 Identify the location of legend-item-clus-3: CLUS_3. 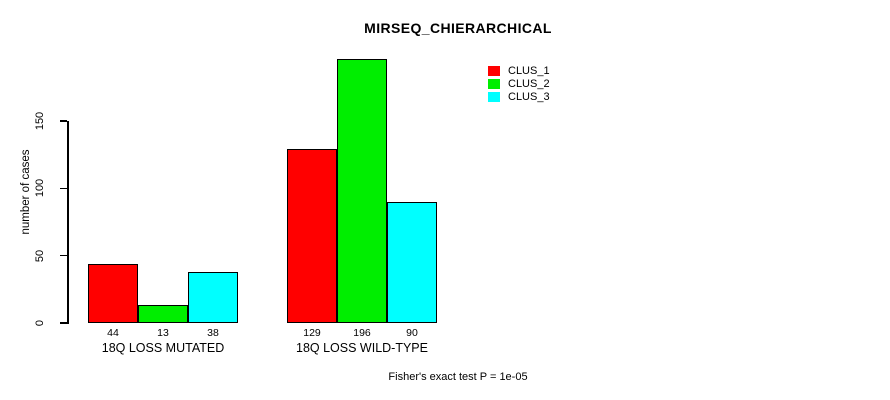
(519, 96).